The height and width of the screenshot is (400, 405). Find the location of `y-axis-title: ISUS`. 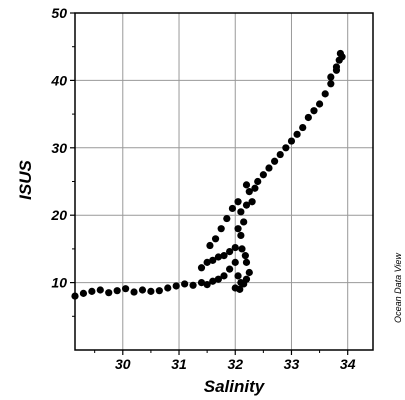

y-axis-title: ISUS is located at coordinates (25, 180).